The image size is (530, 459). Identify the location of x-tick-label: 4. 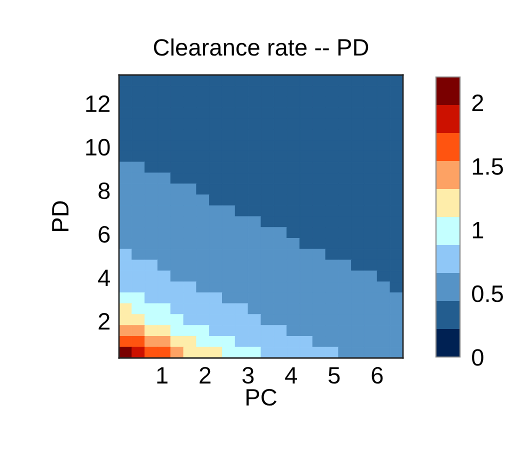
(291, 375).